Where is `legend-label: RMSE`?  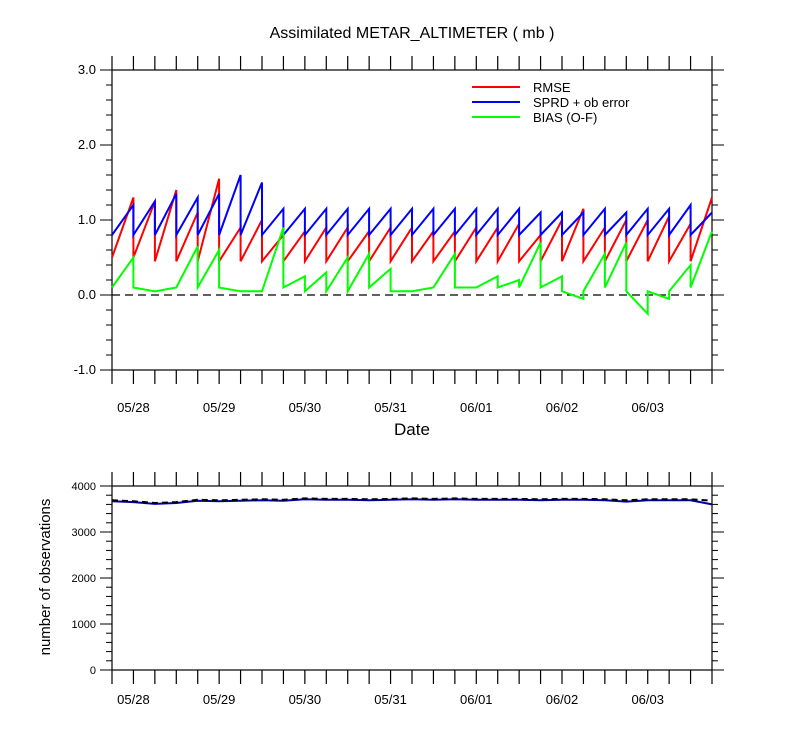
legend-label: RMSE is located at coordinates (552, 87).